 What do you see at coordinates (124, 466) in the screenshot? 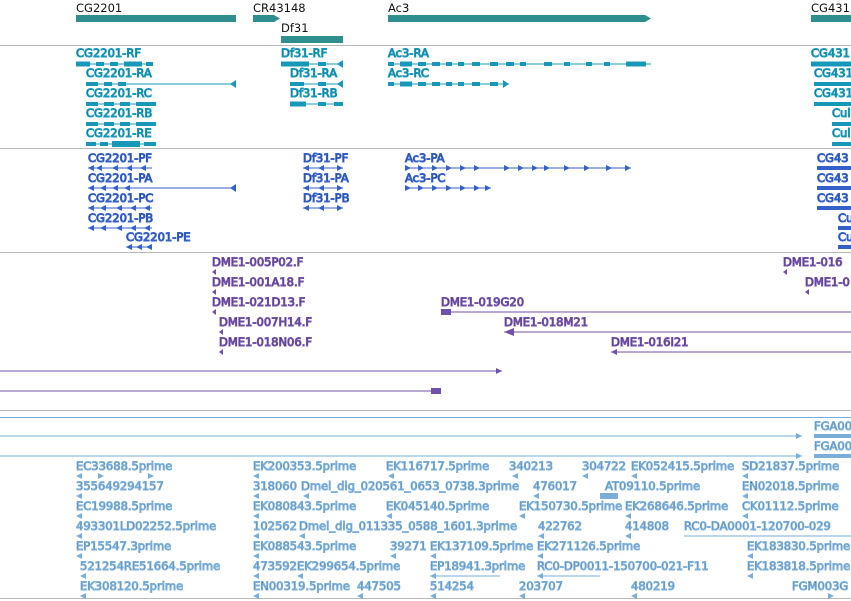
I see `est-label: EC33688.5prime` at bounding box center [124, 466].